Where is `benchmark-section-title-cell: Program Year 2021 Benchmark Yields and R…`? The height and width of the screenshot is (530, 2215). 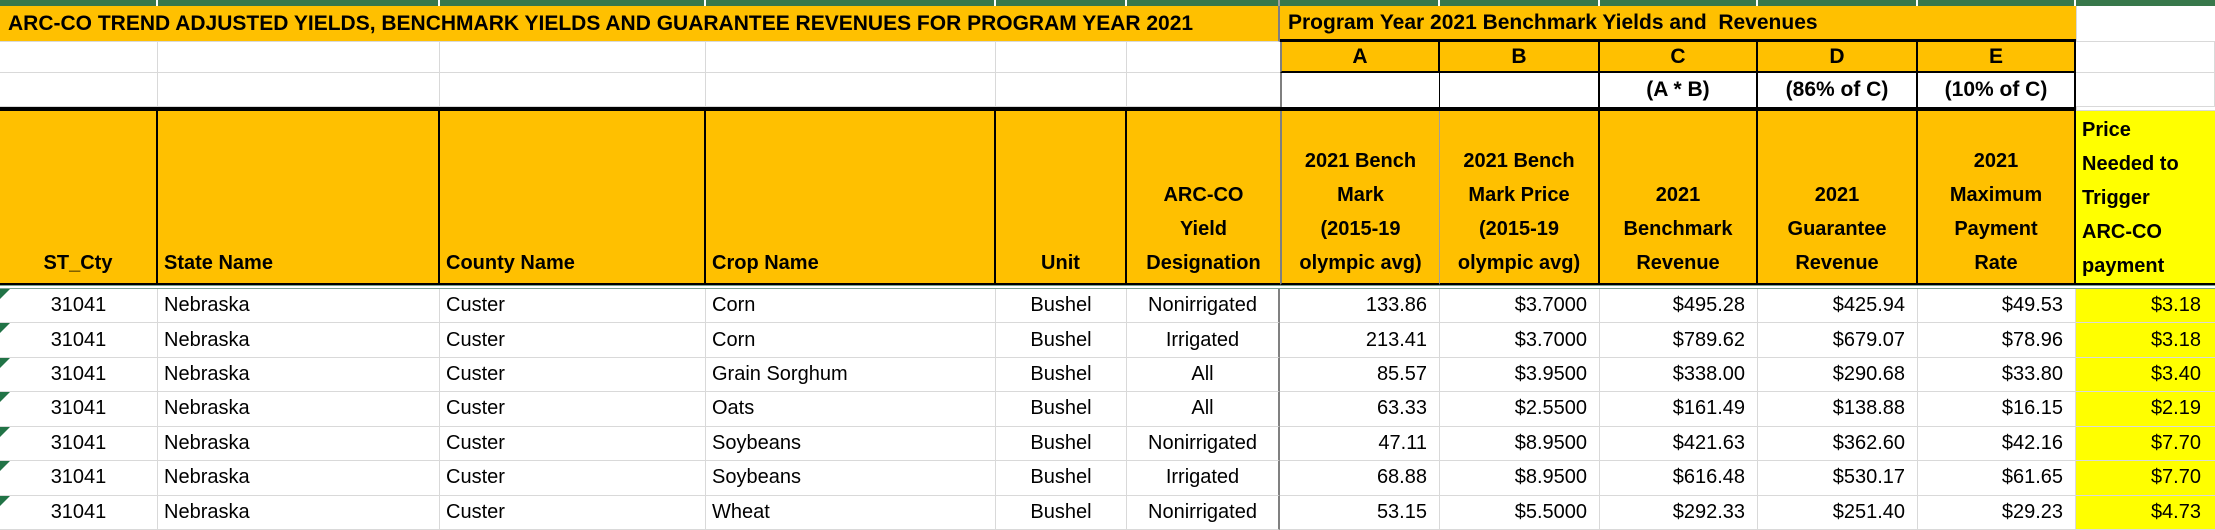
benchmark-section-title-cell: Program Year 2021 Benchmark Yields and R… is located at coordinates (1678, 24).